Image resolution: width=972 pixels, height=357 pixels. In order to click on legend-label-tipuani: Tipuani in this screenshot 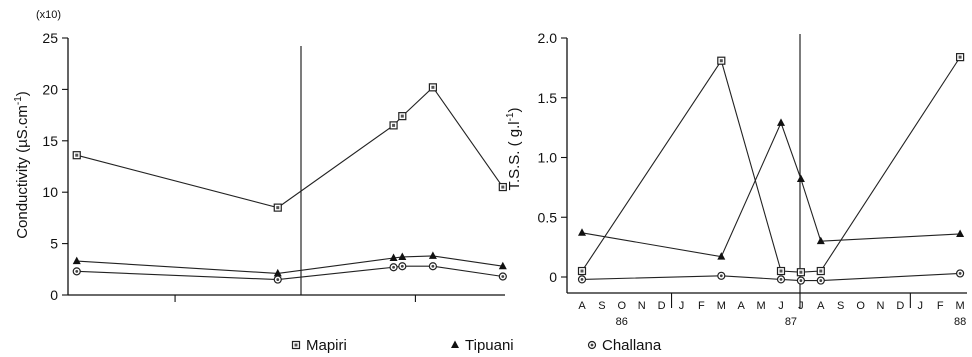, I will do `click(489, 345)`.